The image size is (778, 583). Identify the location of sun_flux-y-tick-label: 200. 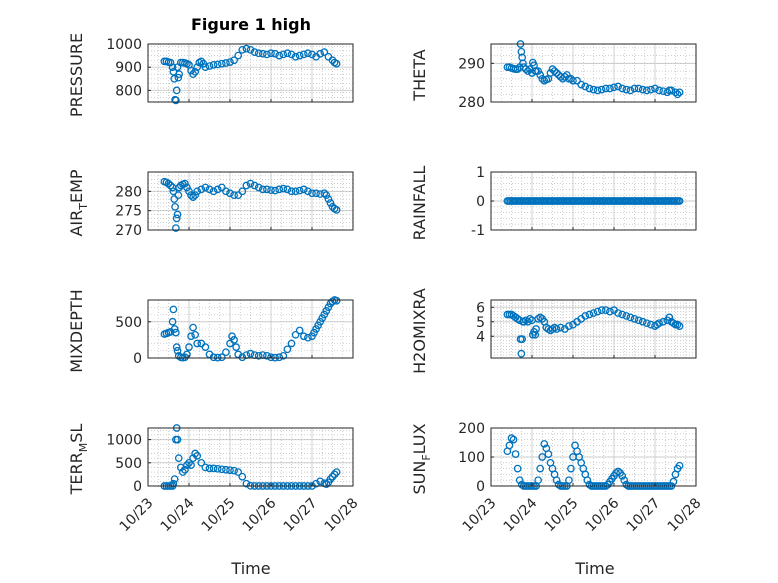
(471, 429).